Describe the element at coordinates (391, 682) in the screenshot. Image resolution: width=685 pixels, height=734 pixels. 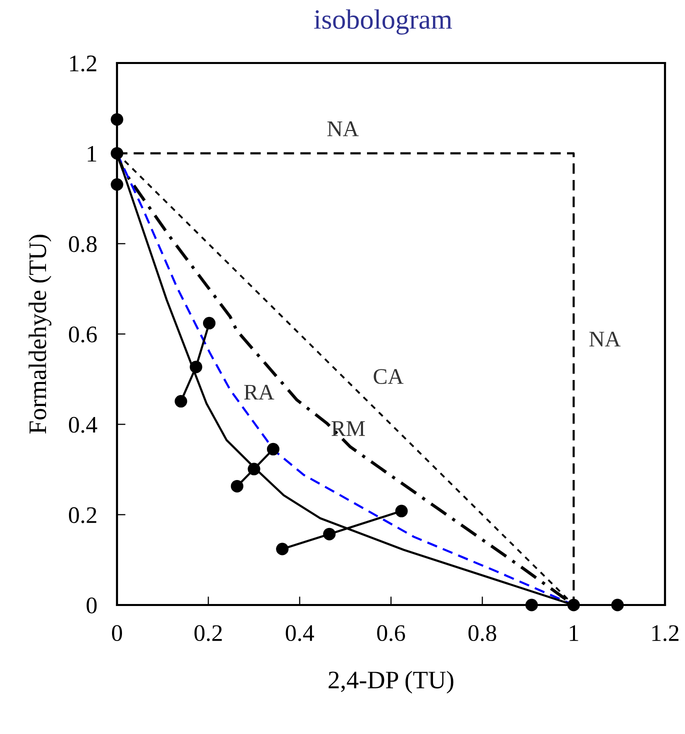
I see `x-axis-title: 2,4-DP (TU)` at that location.